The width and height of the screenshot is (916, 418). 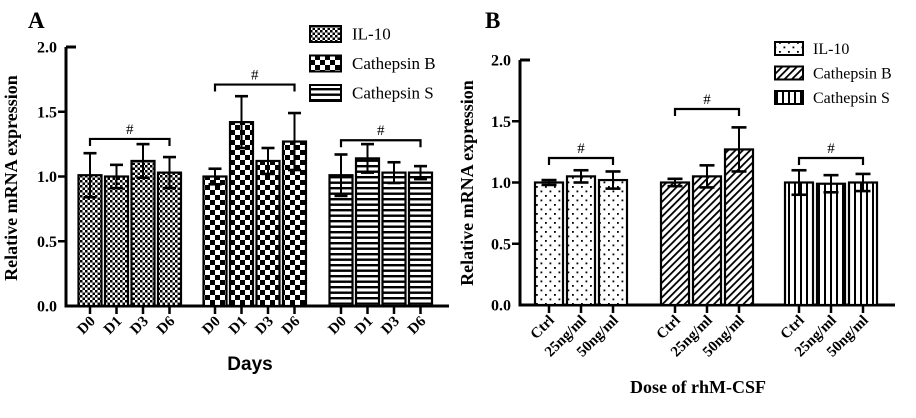 I want to click on x-axis-title: Days, so click(x=249, y=364).